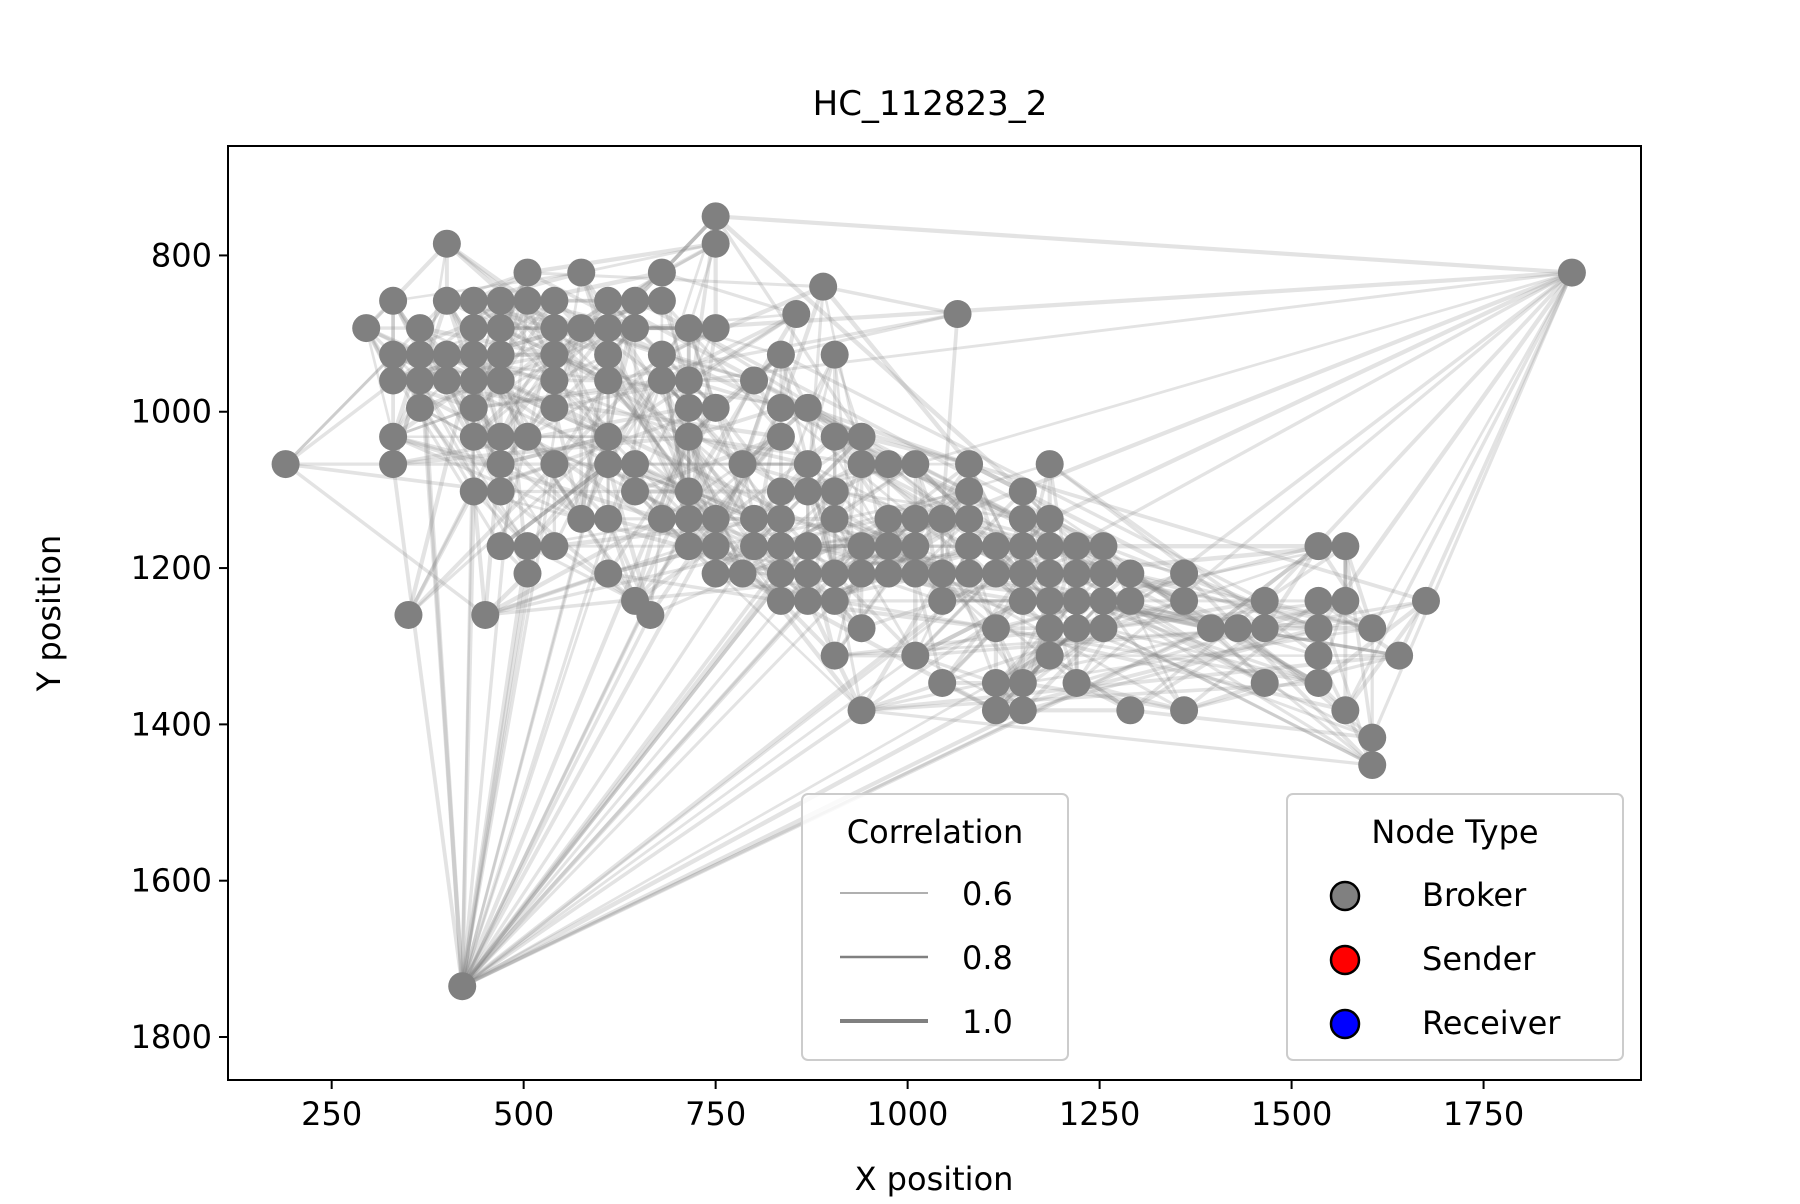  What do you see at coordinates (1345, 1024) in the screenshot?
I see `legend-receiver-marker` at bounding box center [1345, 1024].